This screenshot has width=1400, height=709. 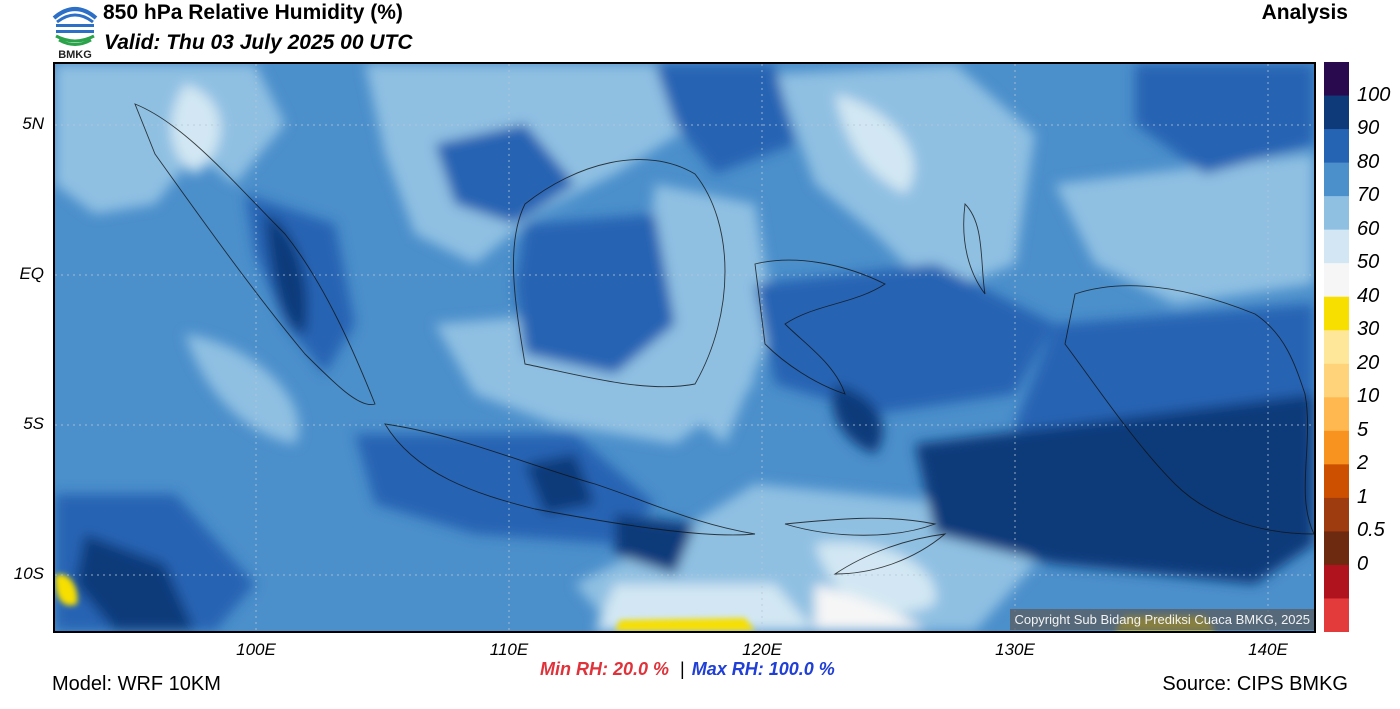 What do you see at coordinates (33, 123) in the screenshot?
I see `lat-label-5n: 5N` at bounding box center [33, 123].